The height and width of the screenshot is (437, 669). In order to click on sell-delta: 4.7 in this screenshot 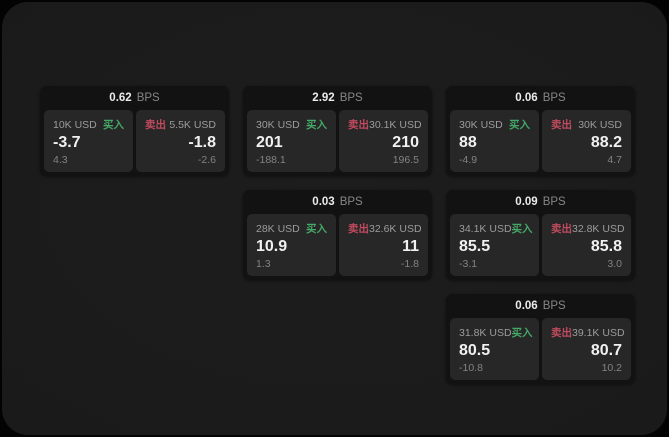, I will do `click(614, 160)`.